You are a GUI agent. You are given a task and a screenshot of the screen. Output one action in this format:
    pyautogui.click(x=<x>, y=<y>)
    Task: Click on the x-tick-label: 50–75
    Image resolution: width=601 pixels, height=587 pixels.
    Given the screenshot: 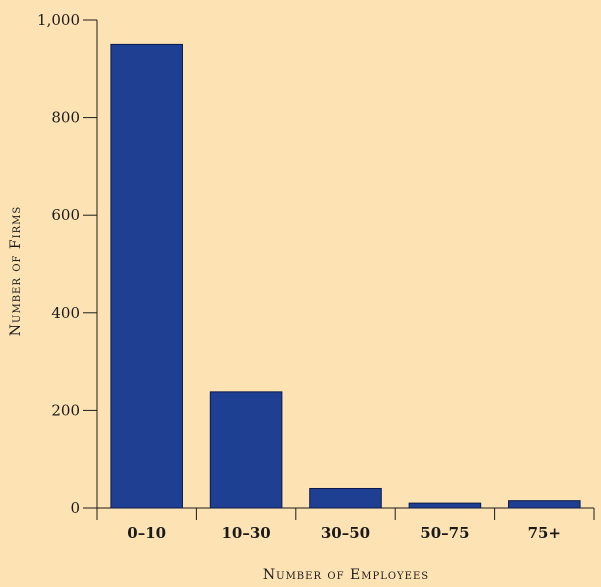 What is the action you would take?
    pyautogui.click(x=444, y=533)
    